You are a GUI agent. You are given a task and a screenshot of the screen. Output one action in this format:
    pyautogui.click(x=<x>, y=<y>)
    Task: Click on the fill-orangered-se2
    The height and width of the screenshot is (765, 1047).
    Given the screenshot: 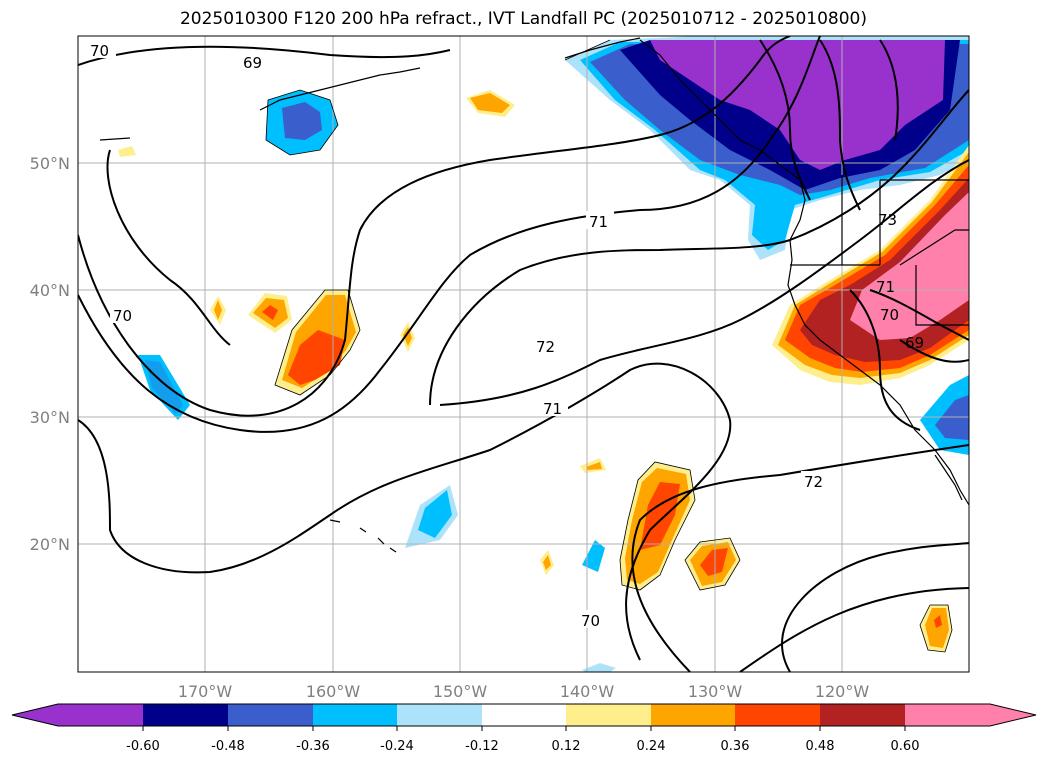 What is the action you would take?
    pyautogui.click(x=938, y=621)
    